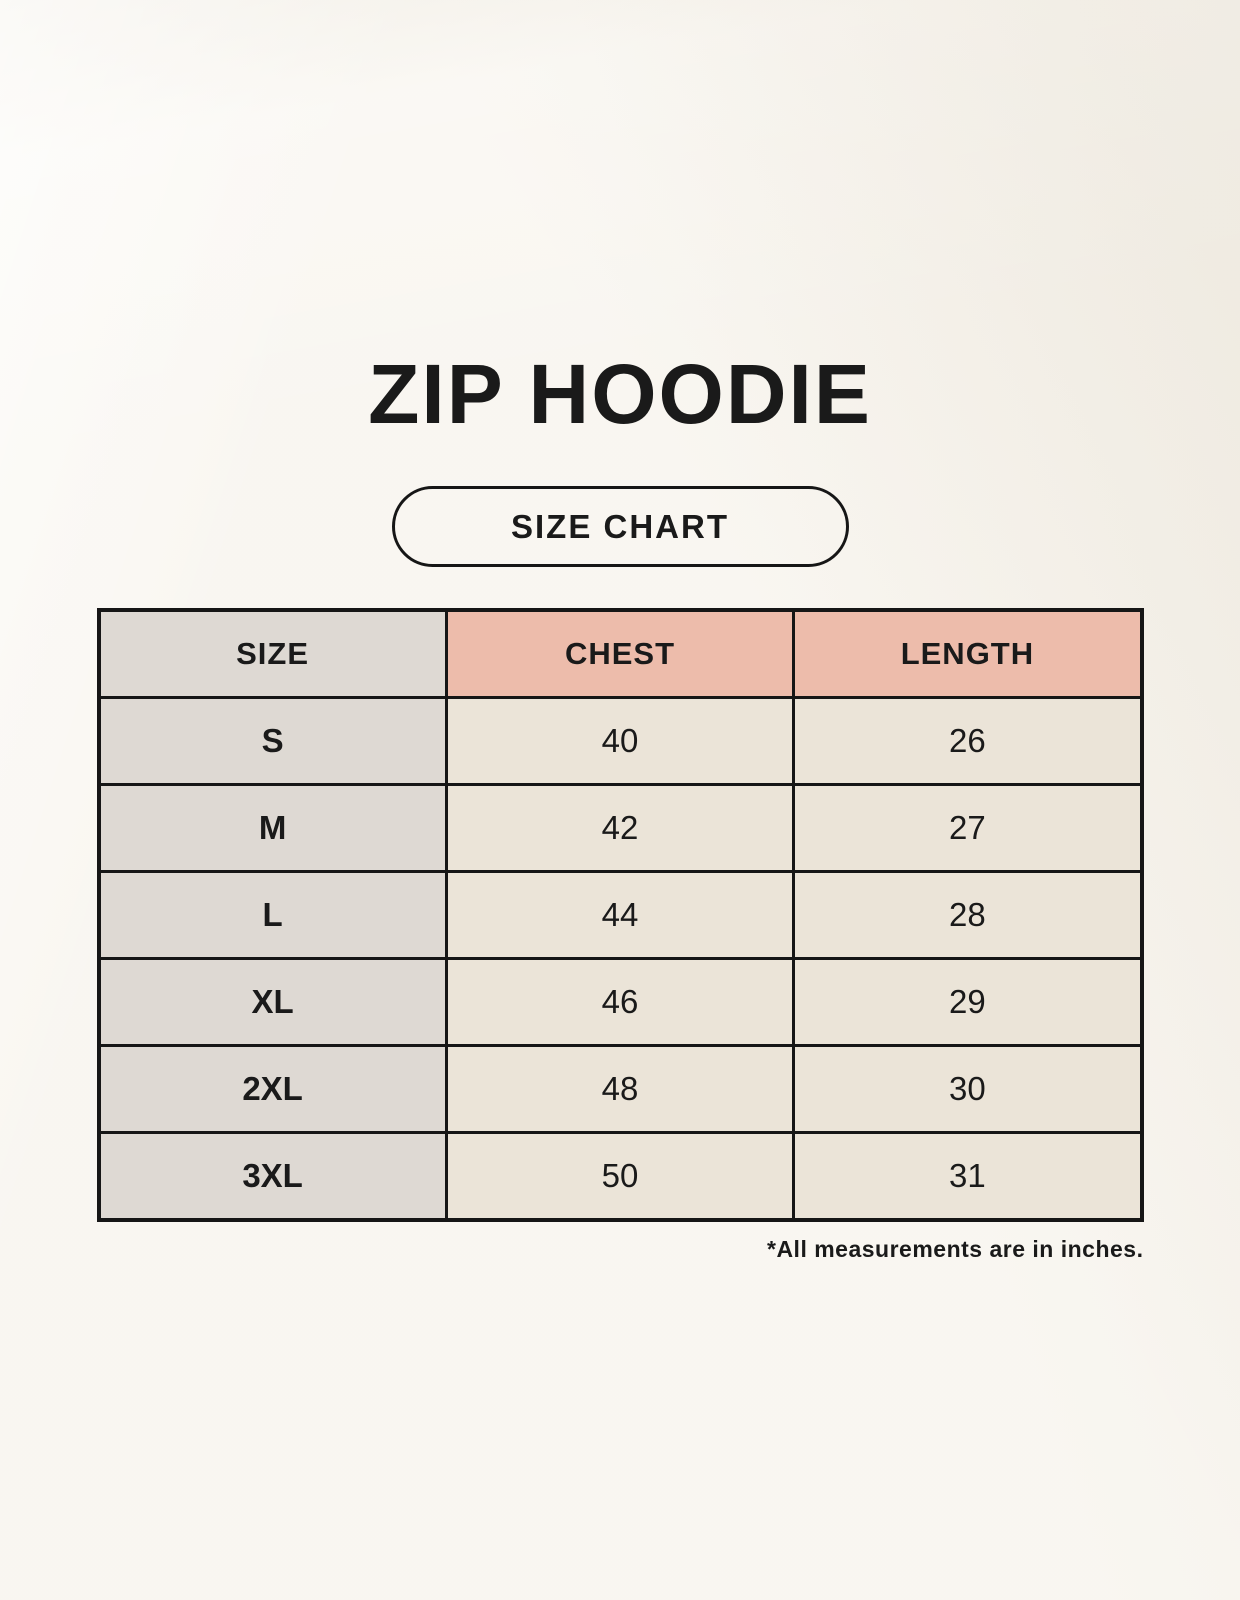 This screenshot has height=1600, width=1240. I want to click on chest-cell: 48, so click(620, 1089).